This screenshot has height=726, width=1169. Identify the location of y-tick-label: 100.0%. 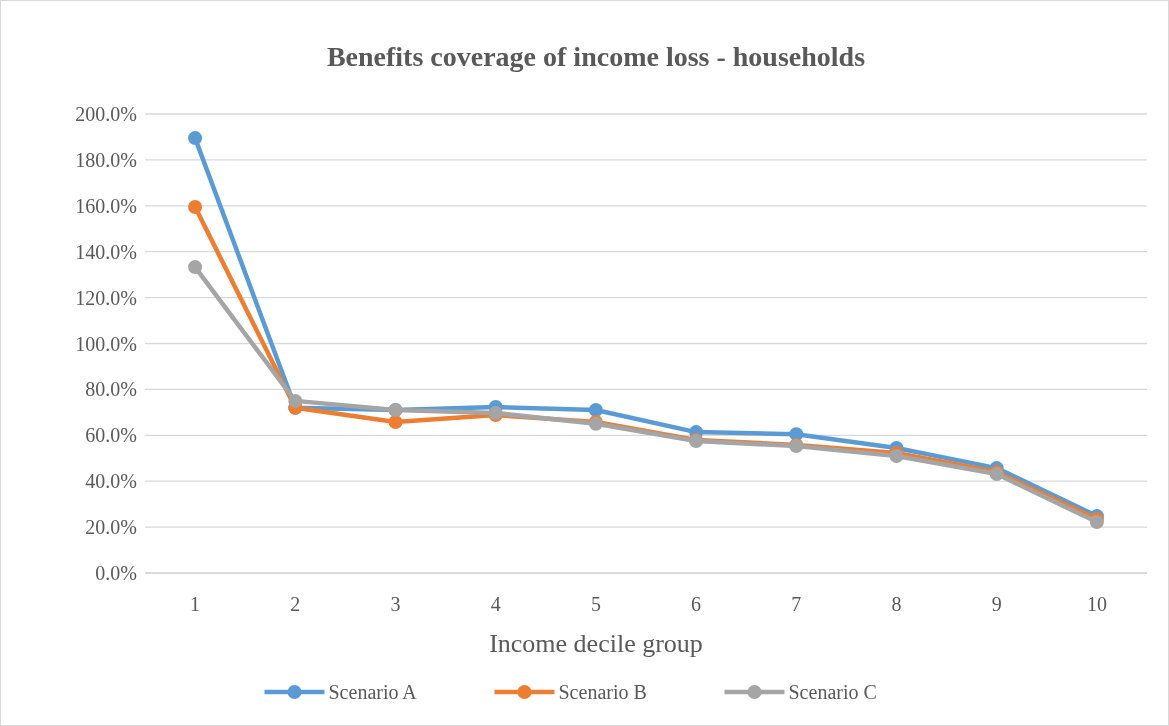
(106, 343).